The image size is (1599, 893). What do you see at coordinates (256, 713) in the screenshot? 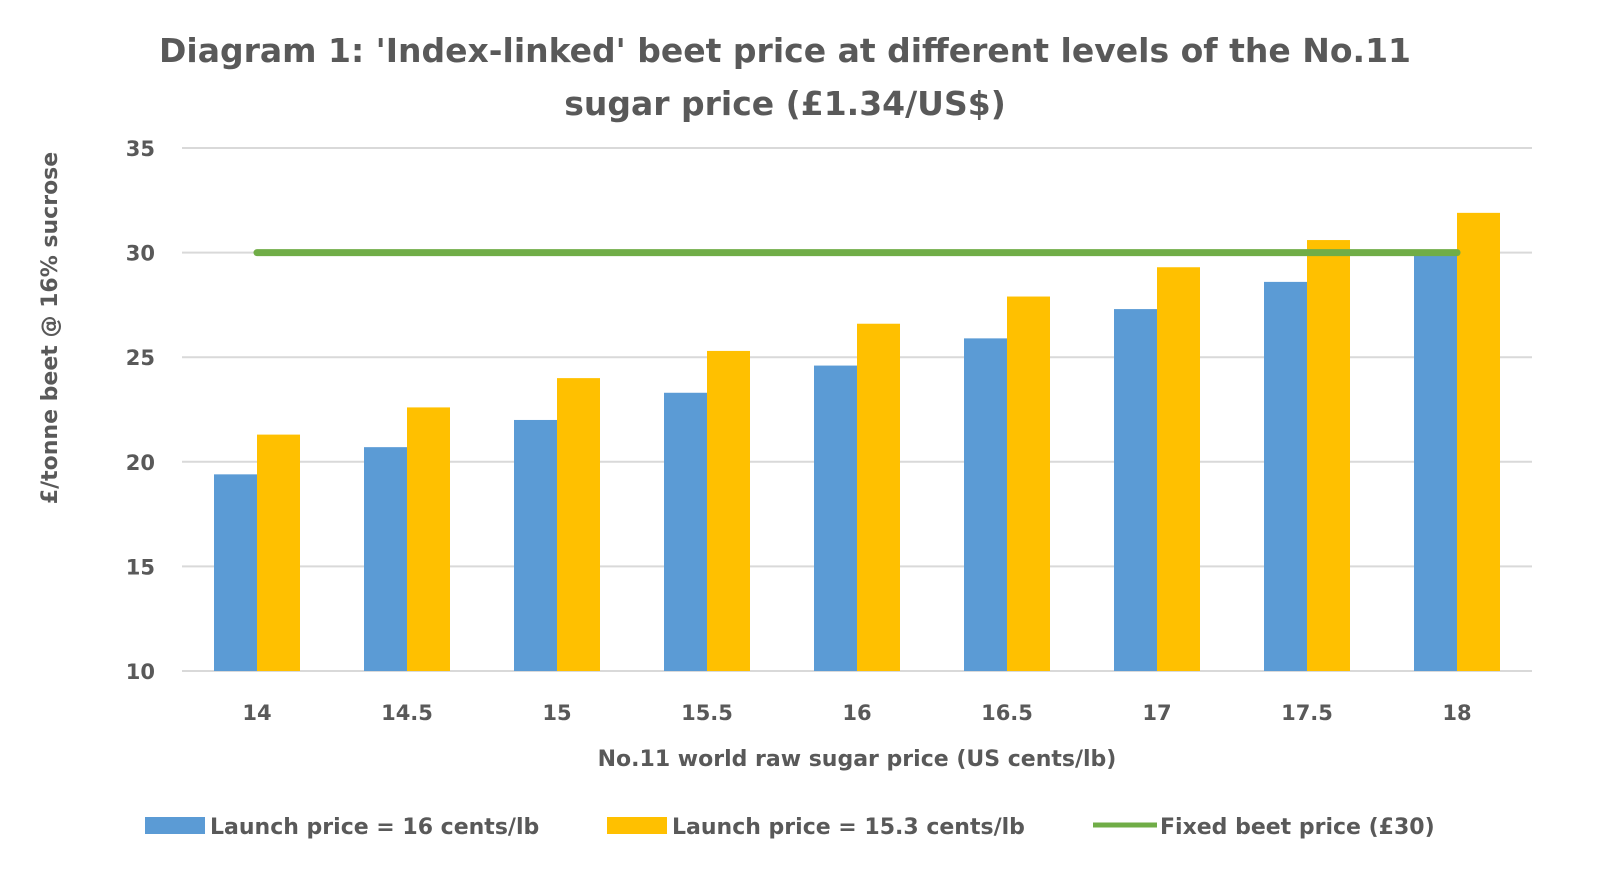
I see `x-tick-label: 14` at bounding box center [256, 713].